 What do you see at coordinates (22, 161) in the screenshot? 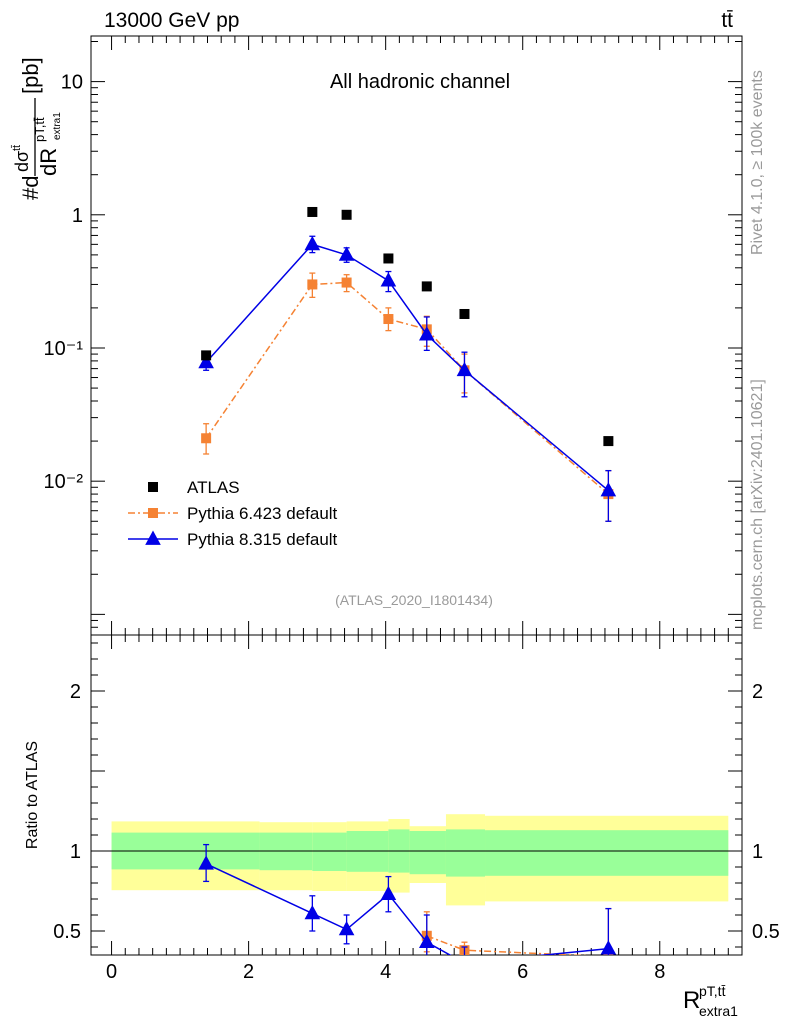
I see `svg-text: dσ` at bounding box center [22, 161].